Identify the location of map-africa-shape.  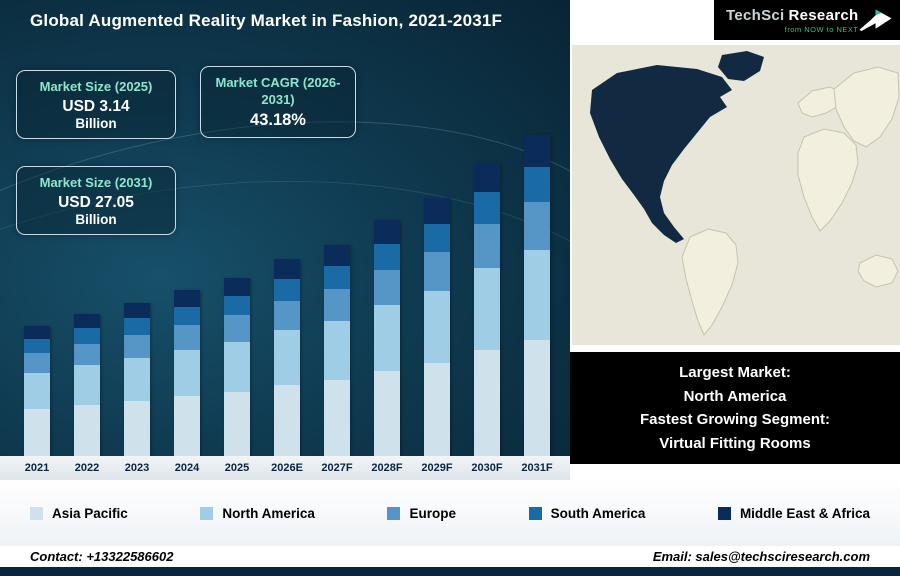
(828, 180).